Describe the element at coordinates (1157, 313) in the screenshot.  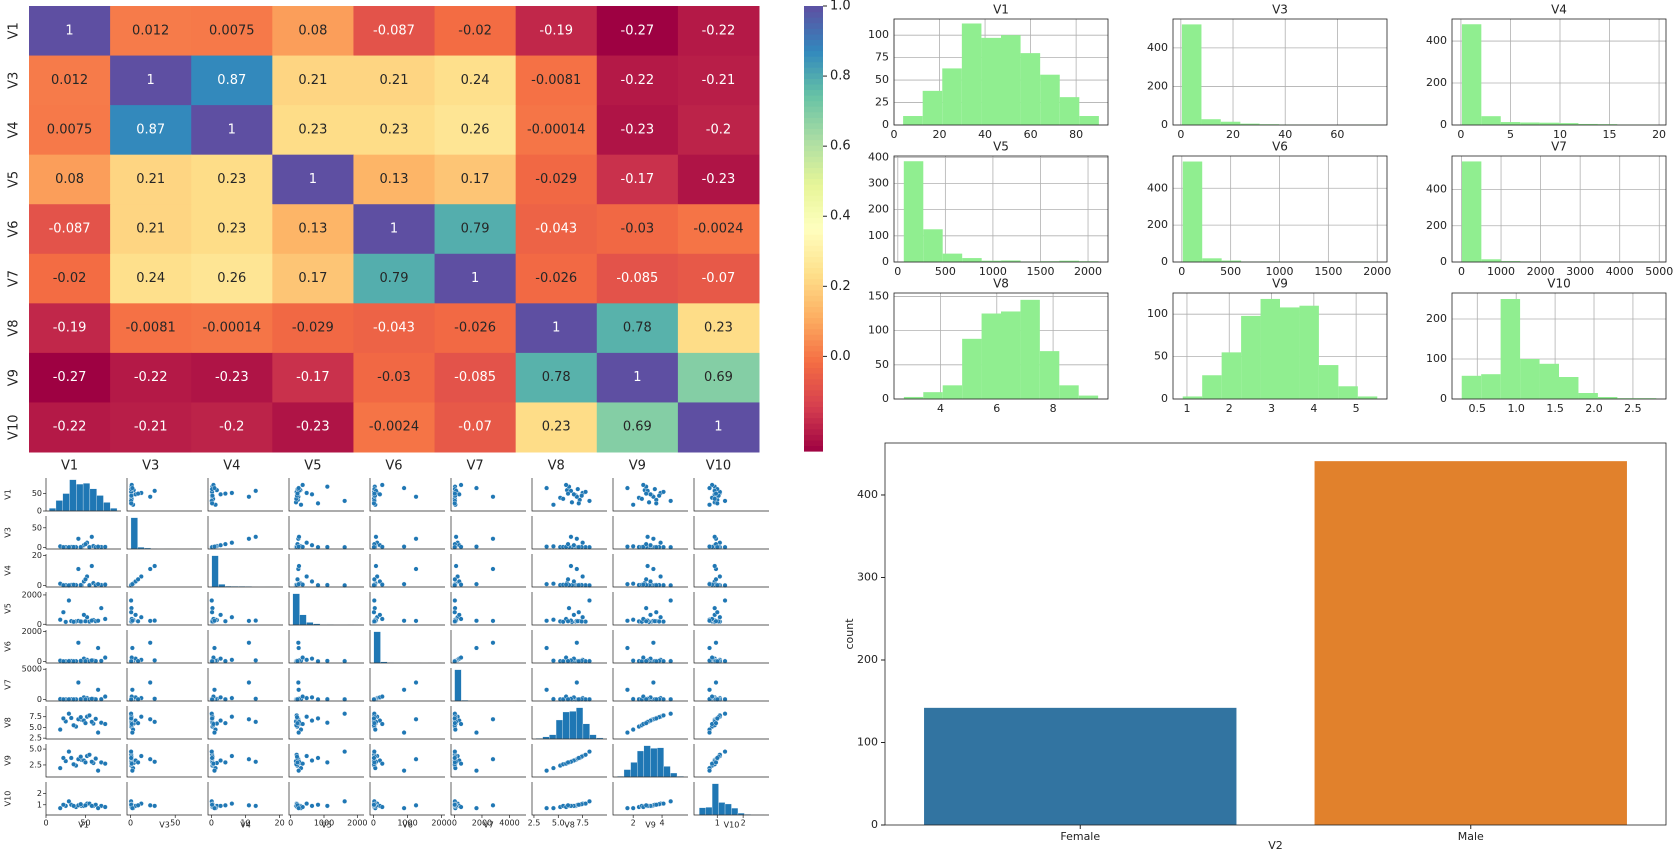
I see `y-tick-label: 100` at that location.